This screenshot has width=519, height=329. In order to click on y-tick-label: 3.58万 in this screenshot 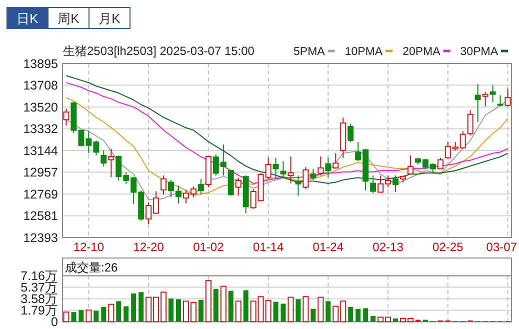, I will do `click(39, 299)`.